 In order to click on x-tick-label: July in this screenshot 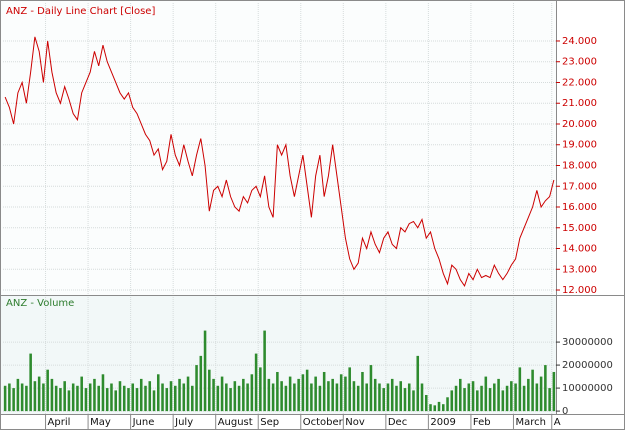, I will do `click(183, 422)`.